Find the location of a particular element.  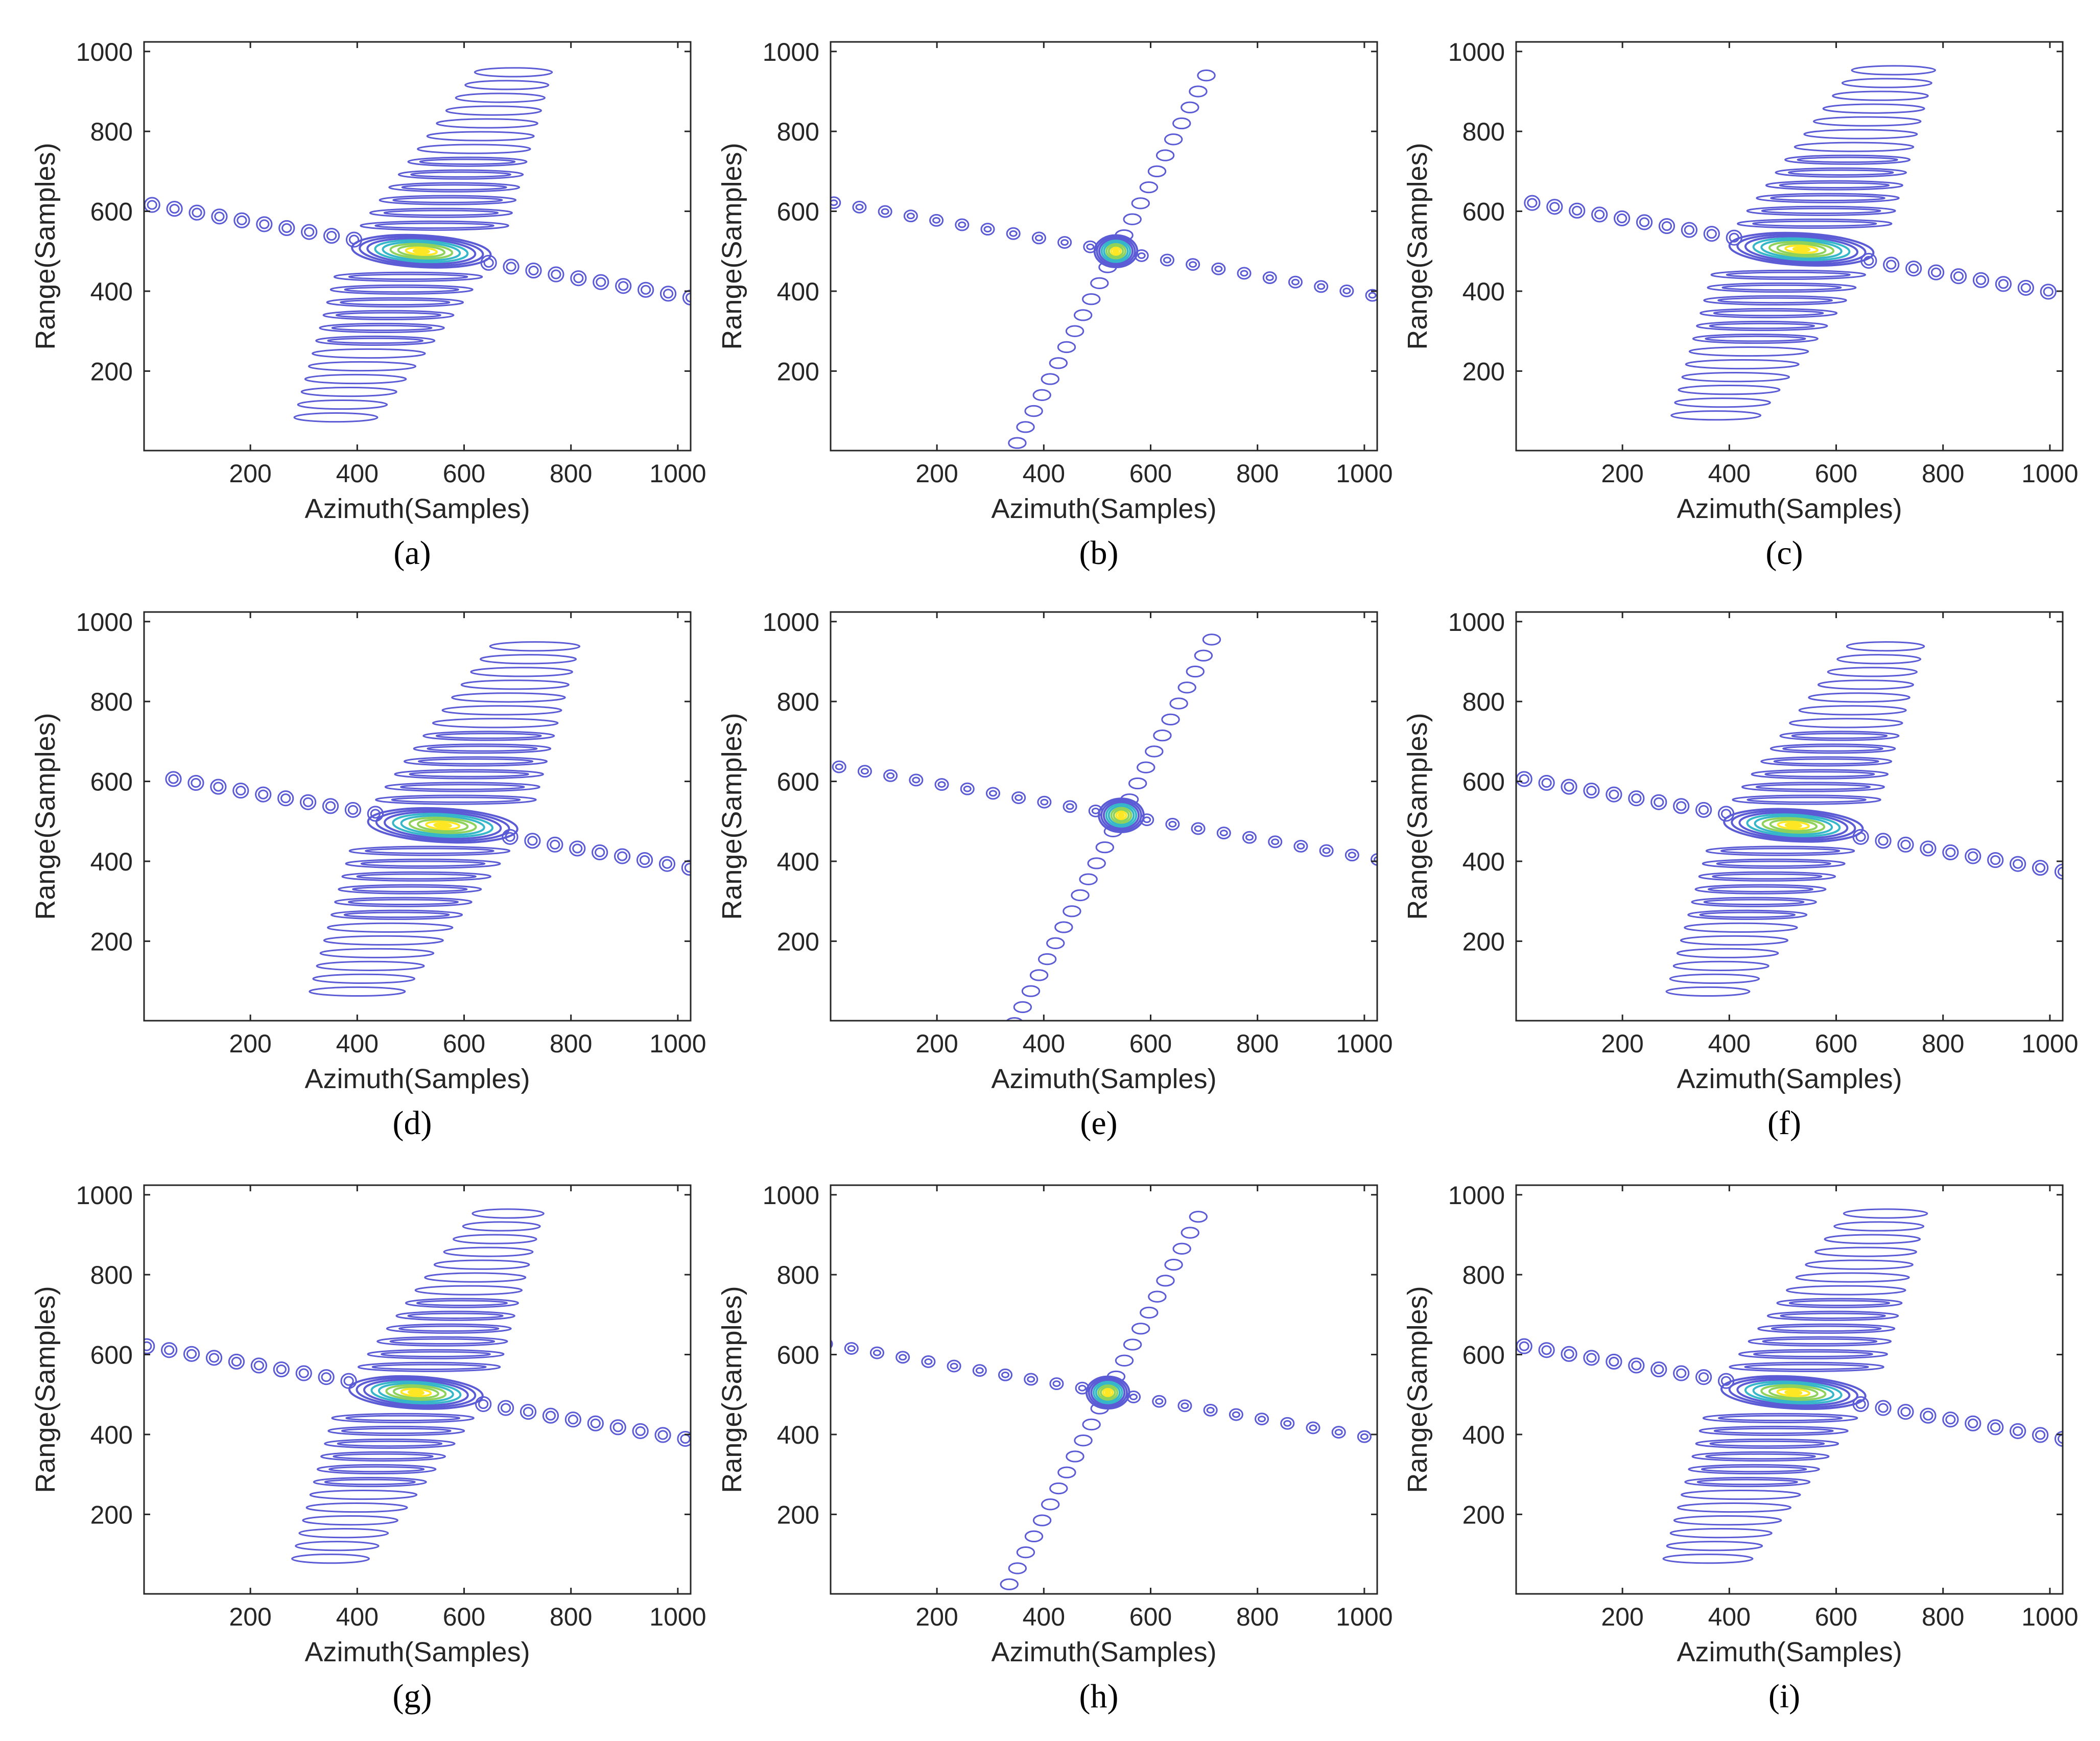

x-tick-label: 1000 is located at coordinates (677, 1617).